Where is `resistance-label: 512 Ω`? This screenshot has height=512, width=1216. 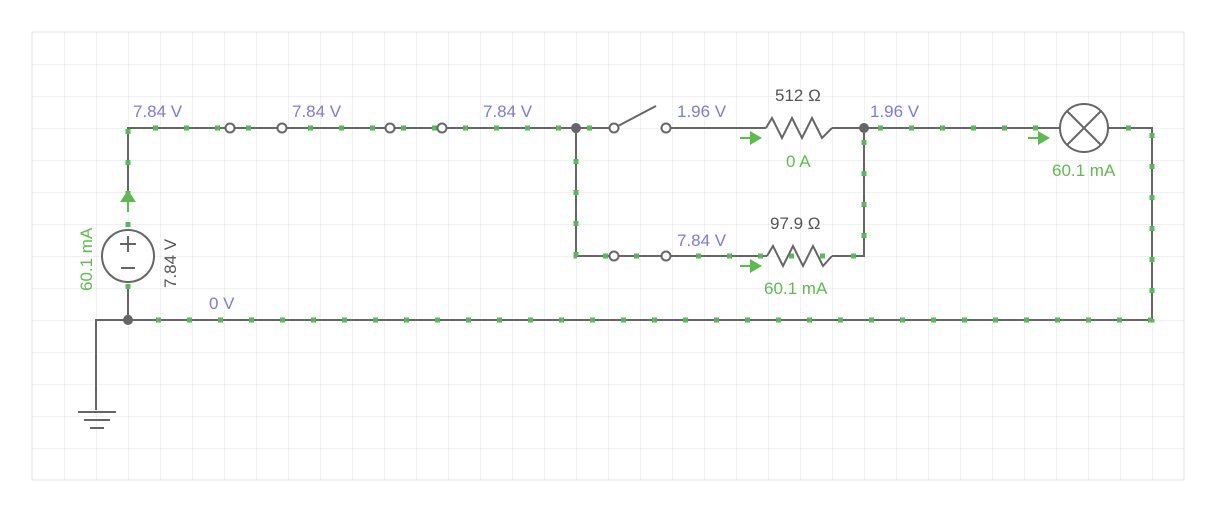 resistance-label: 512 Ω is located at coordinates (798, 95).